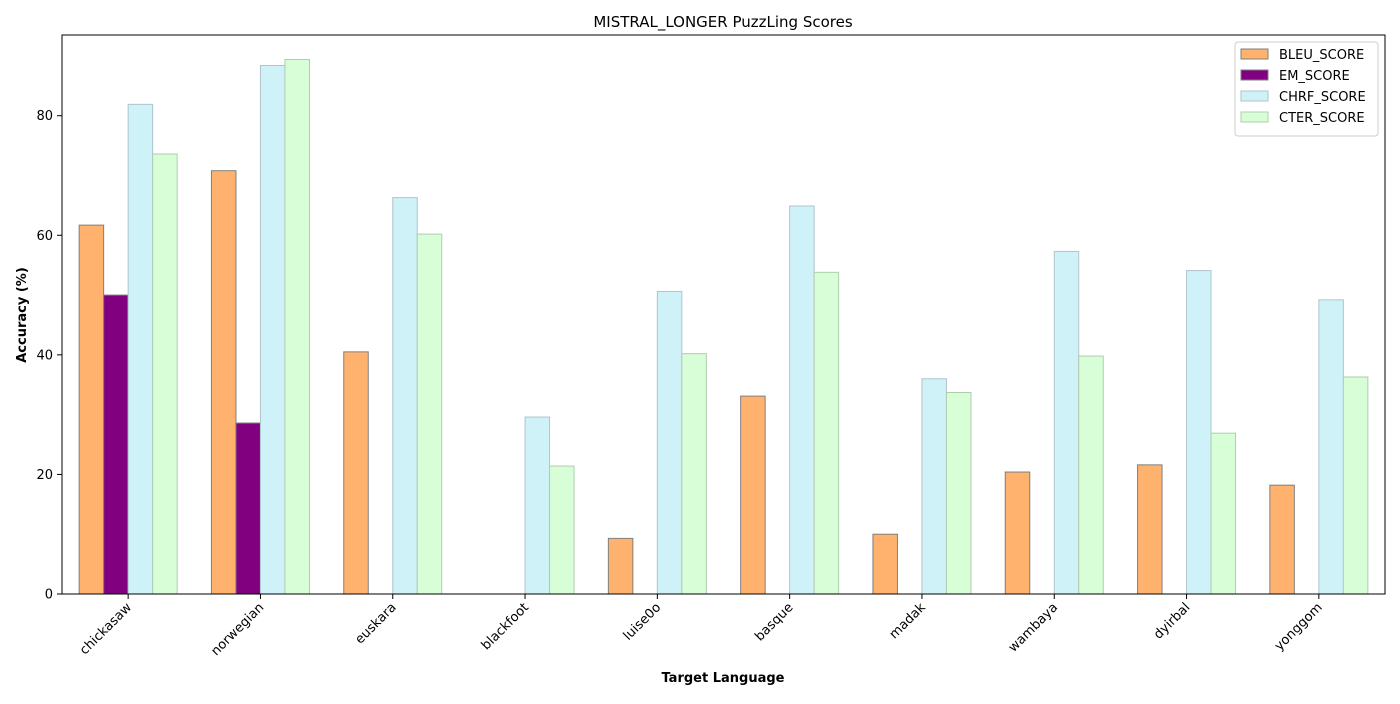  I want to click on bar-cter-score-dyirbal, so click(1223, 513).